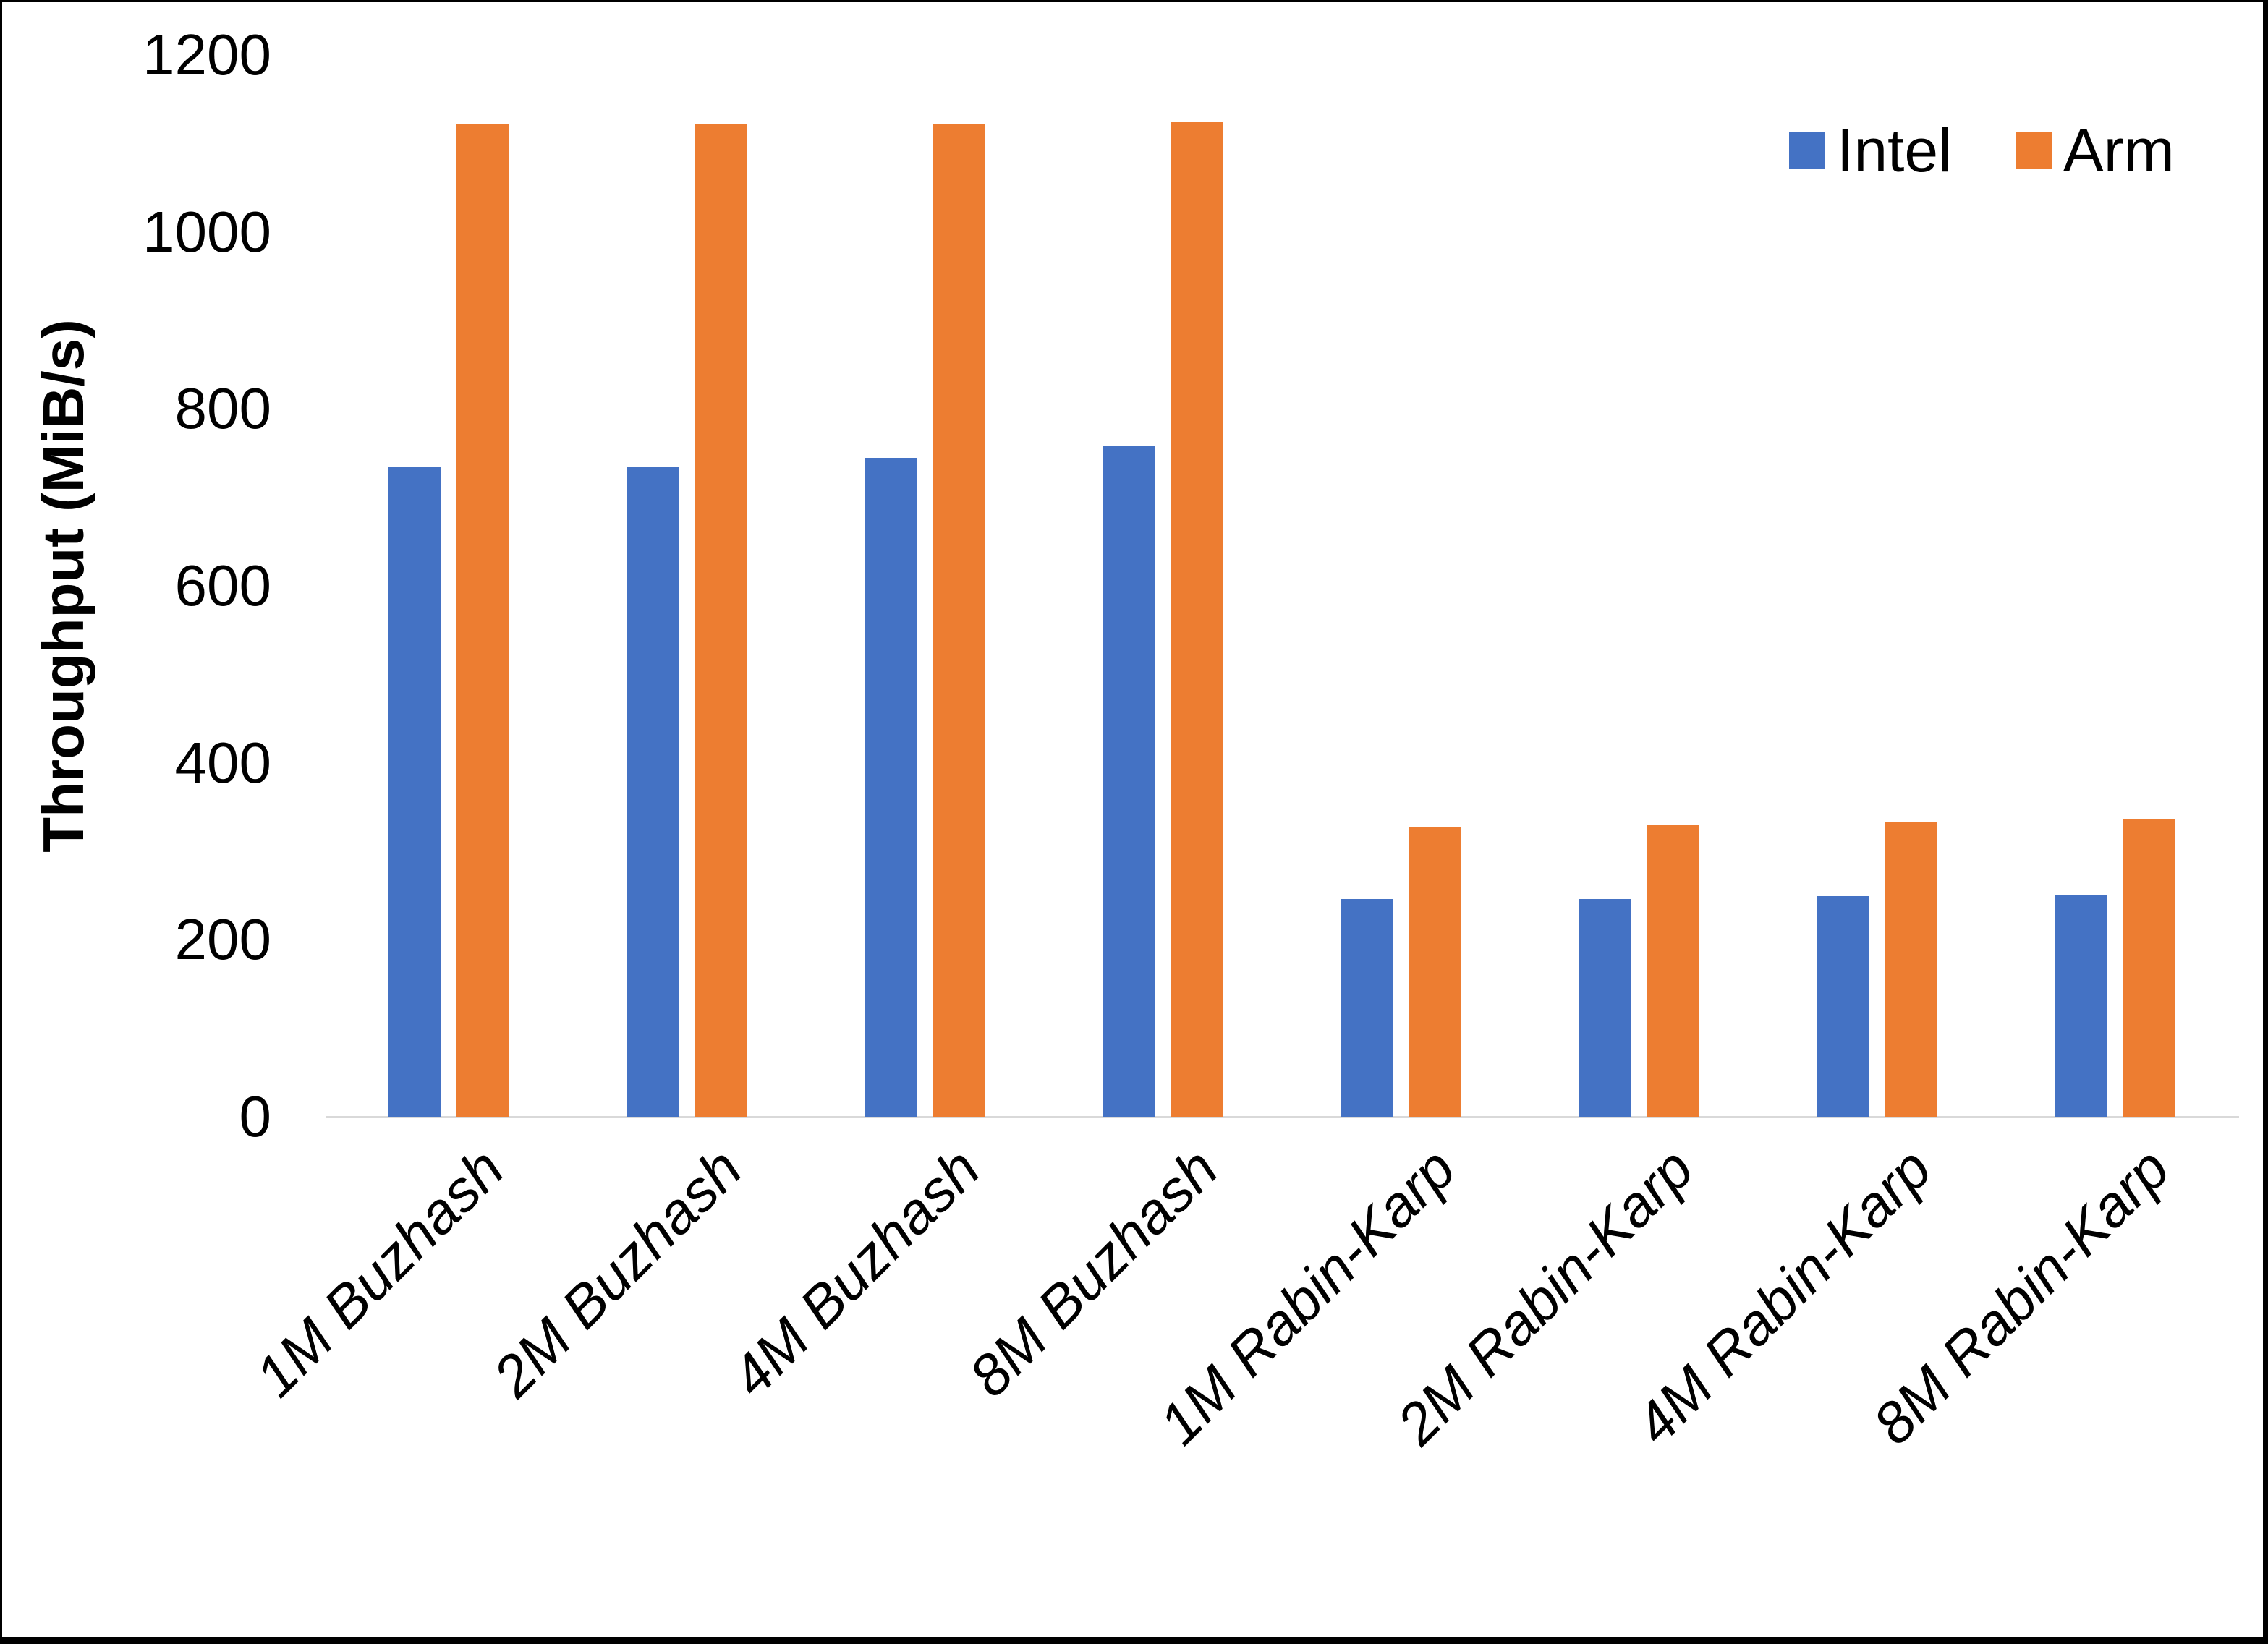 This screenshot has width=2268, height=1644. What do you see at coordinates (207, 231) in the screenshot?
I see `y-tick-label: 1000` at bounding box center [207, 231].